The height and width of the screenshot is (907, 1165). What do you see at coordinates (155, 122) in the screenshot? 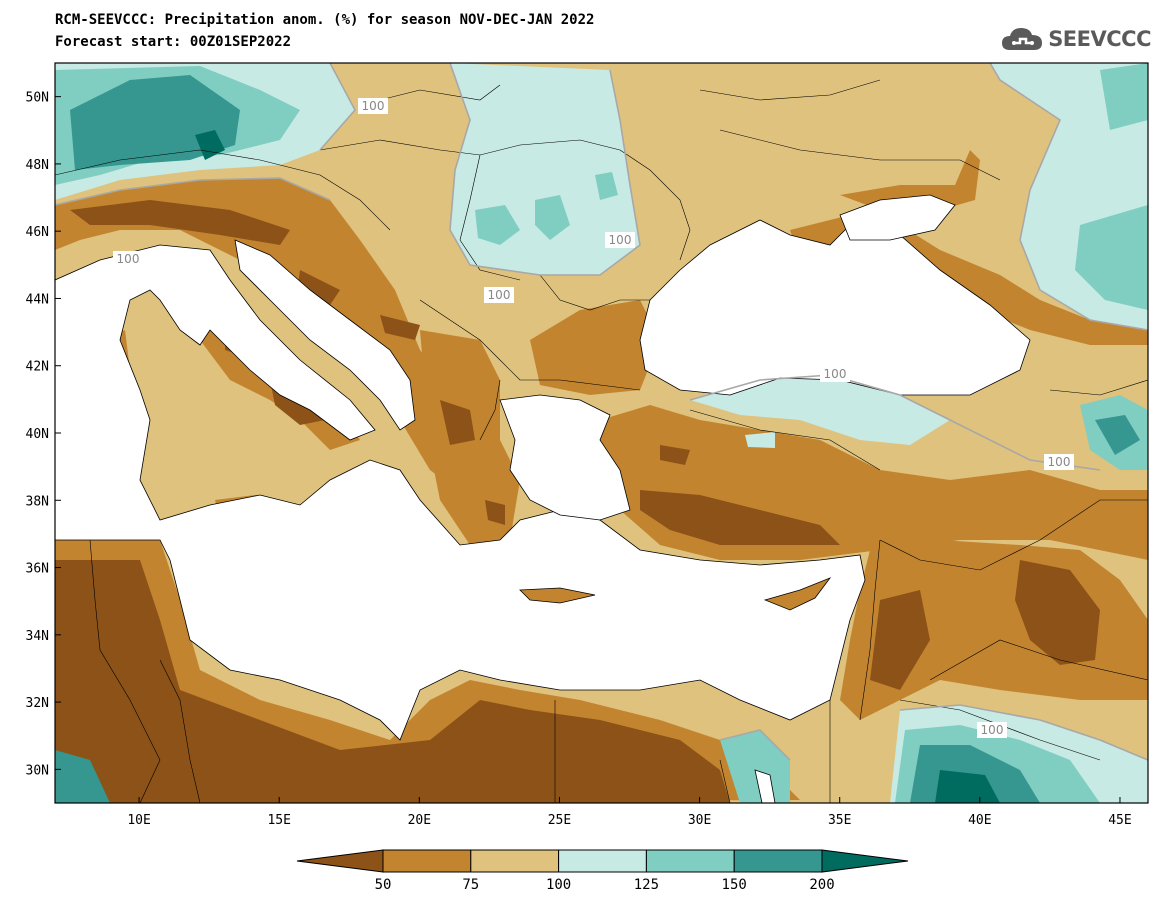
I see `anomaly-region-alps-wet-core` at bounding box center [155, 122].